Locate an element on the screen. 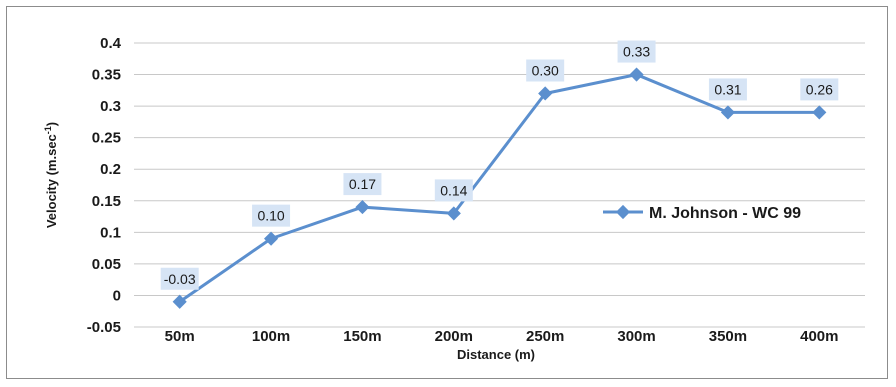  y-tick-label: 0.05 is located at coordinates (106, 264).